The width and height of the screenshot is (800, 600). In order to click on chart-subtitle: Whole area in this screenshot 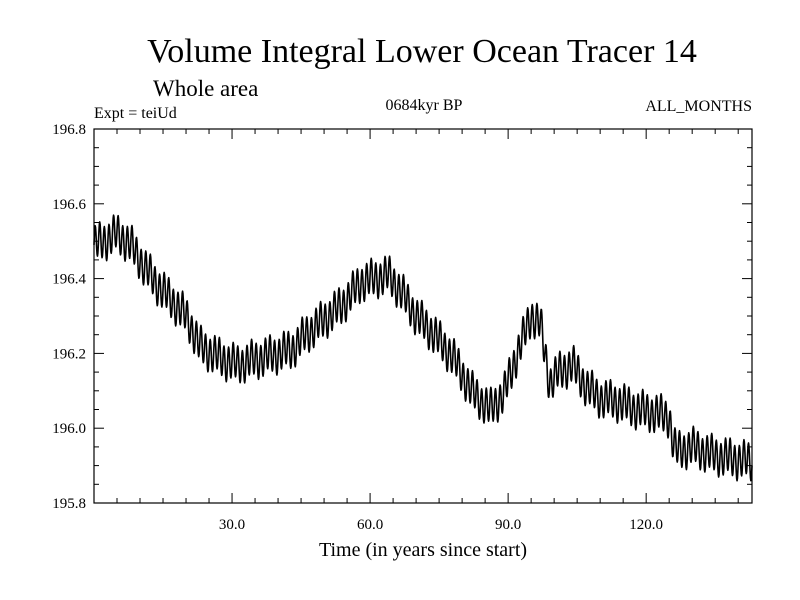, I will do `click(205, 88)`.